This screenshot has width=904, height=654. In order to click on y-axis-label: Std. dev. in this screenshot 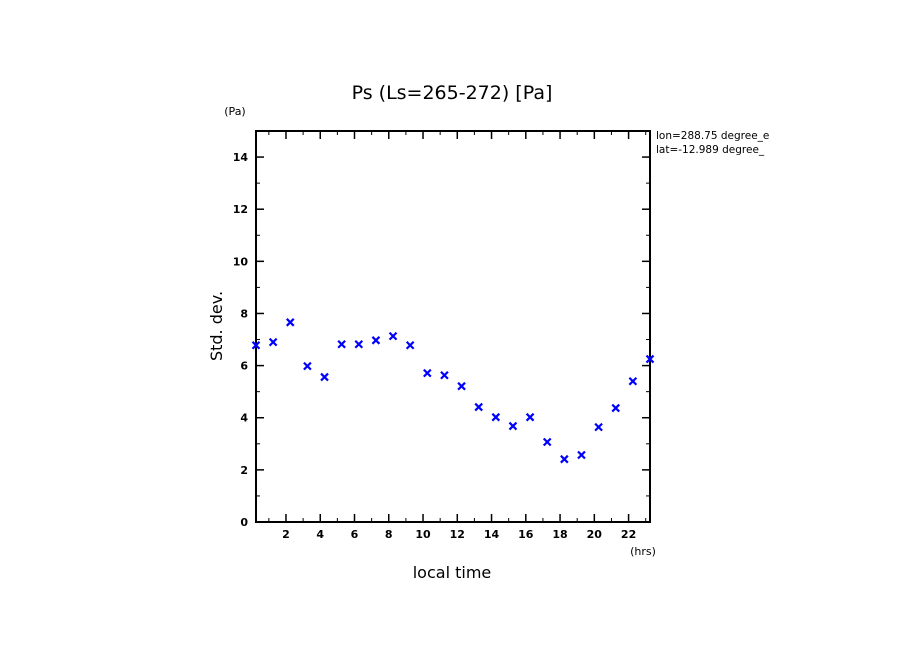, I will do `click(216, 326)`.